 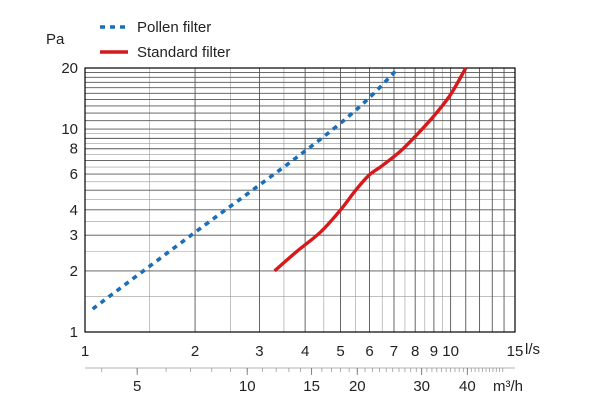 What do you see at coordinates (74, 235) in the screenshot?
I see `y-tick-label: 3` at bounding box center [74, 235].